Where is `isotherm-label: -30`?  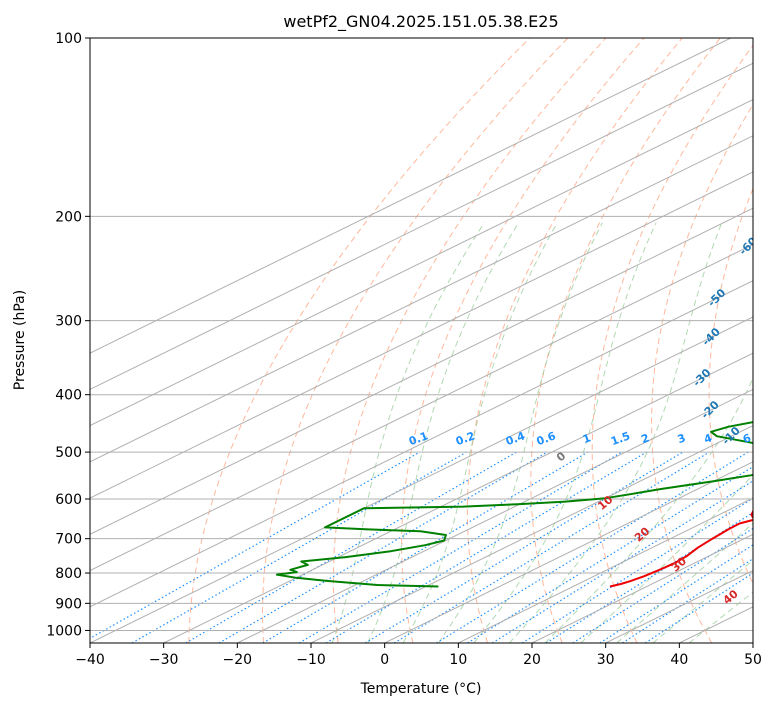 isotherm-label: -30 is located at coordinates (701, 377).